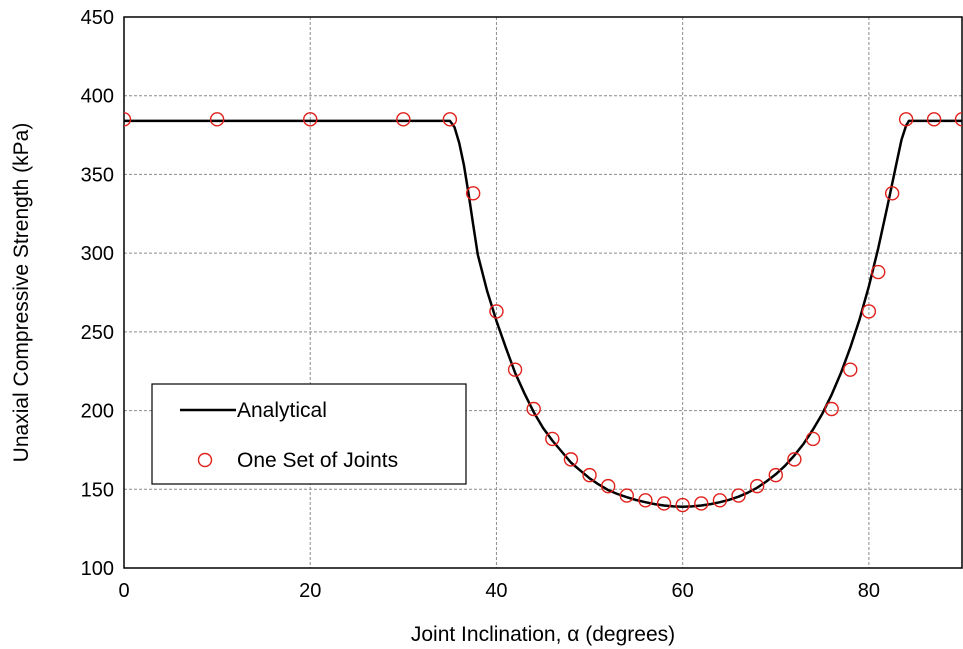  I want to click on legend-label-one-set-of-joints: One Set of Joints, so click(317, 460).